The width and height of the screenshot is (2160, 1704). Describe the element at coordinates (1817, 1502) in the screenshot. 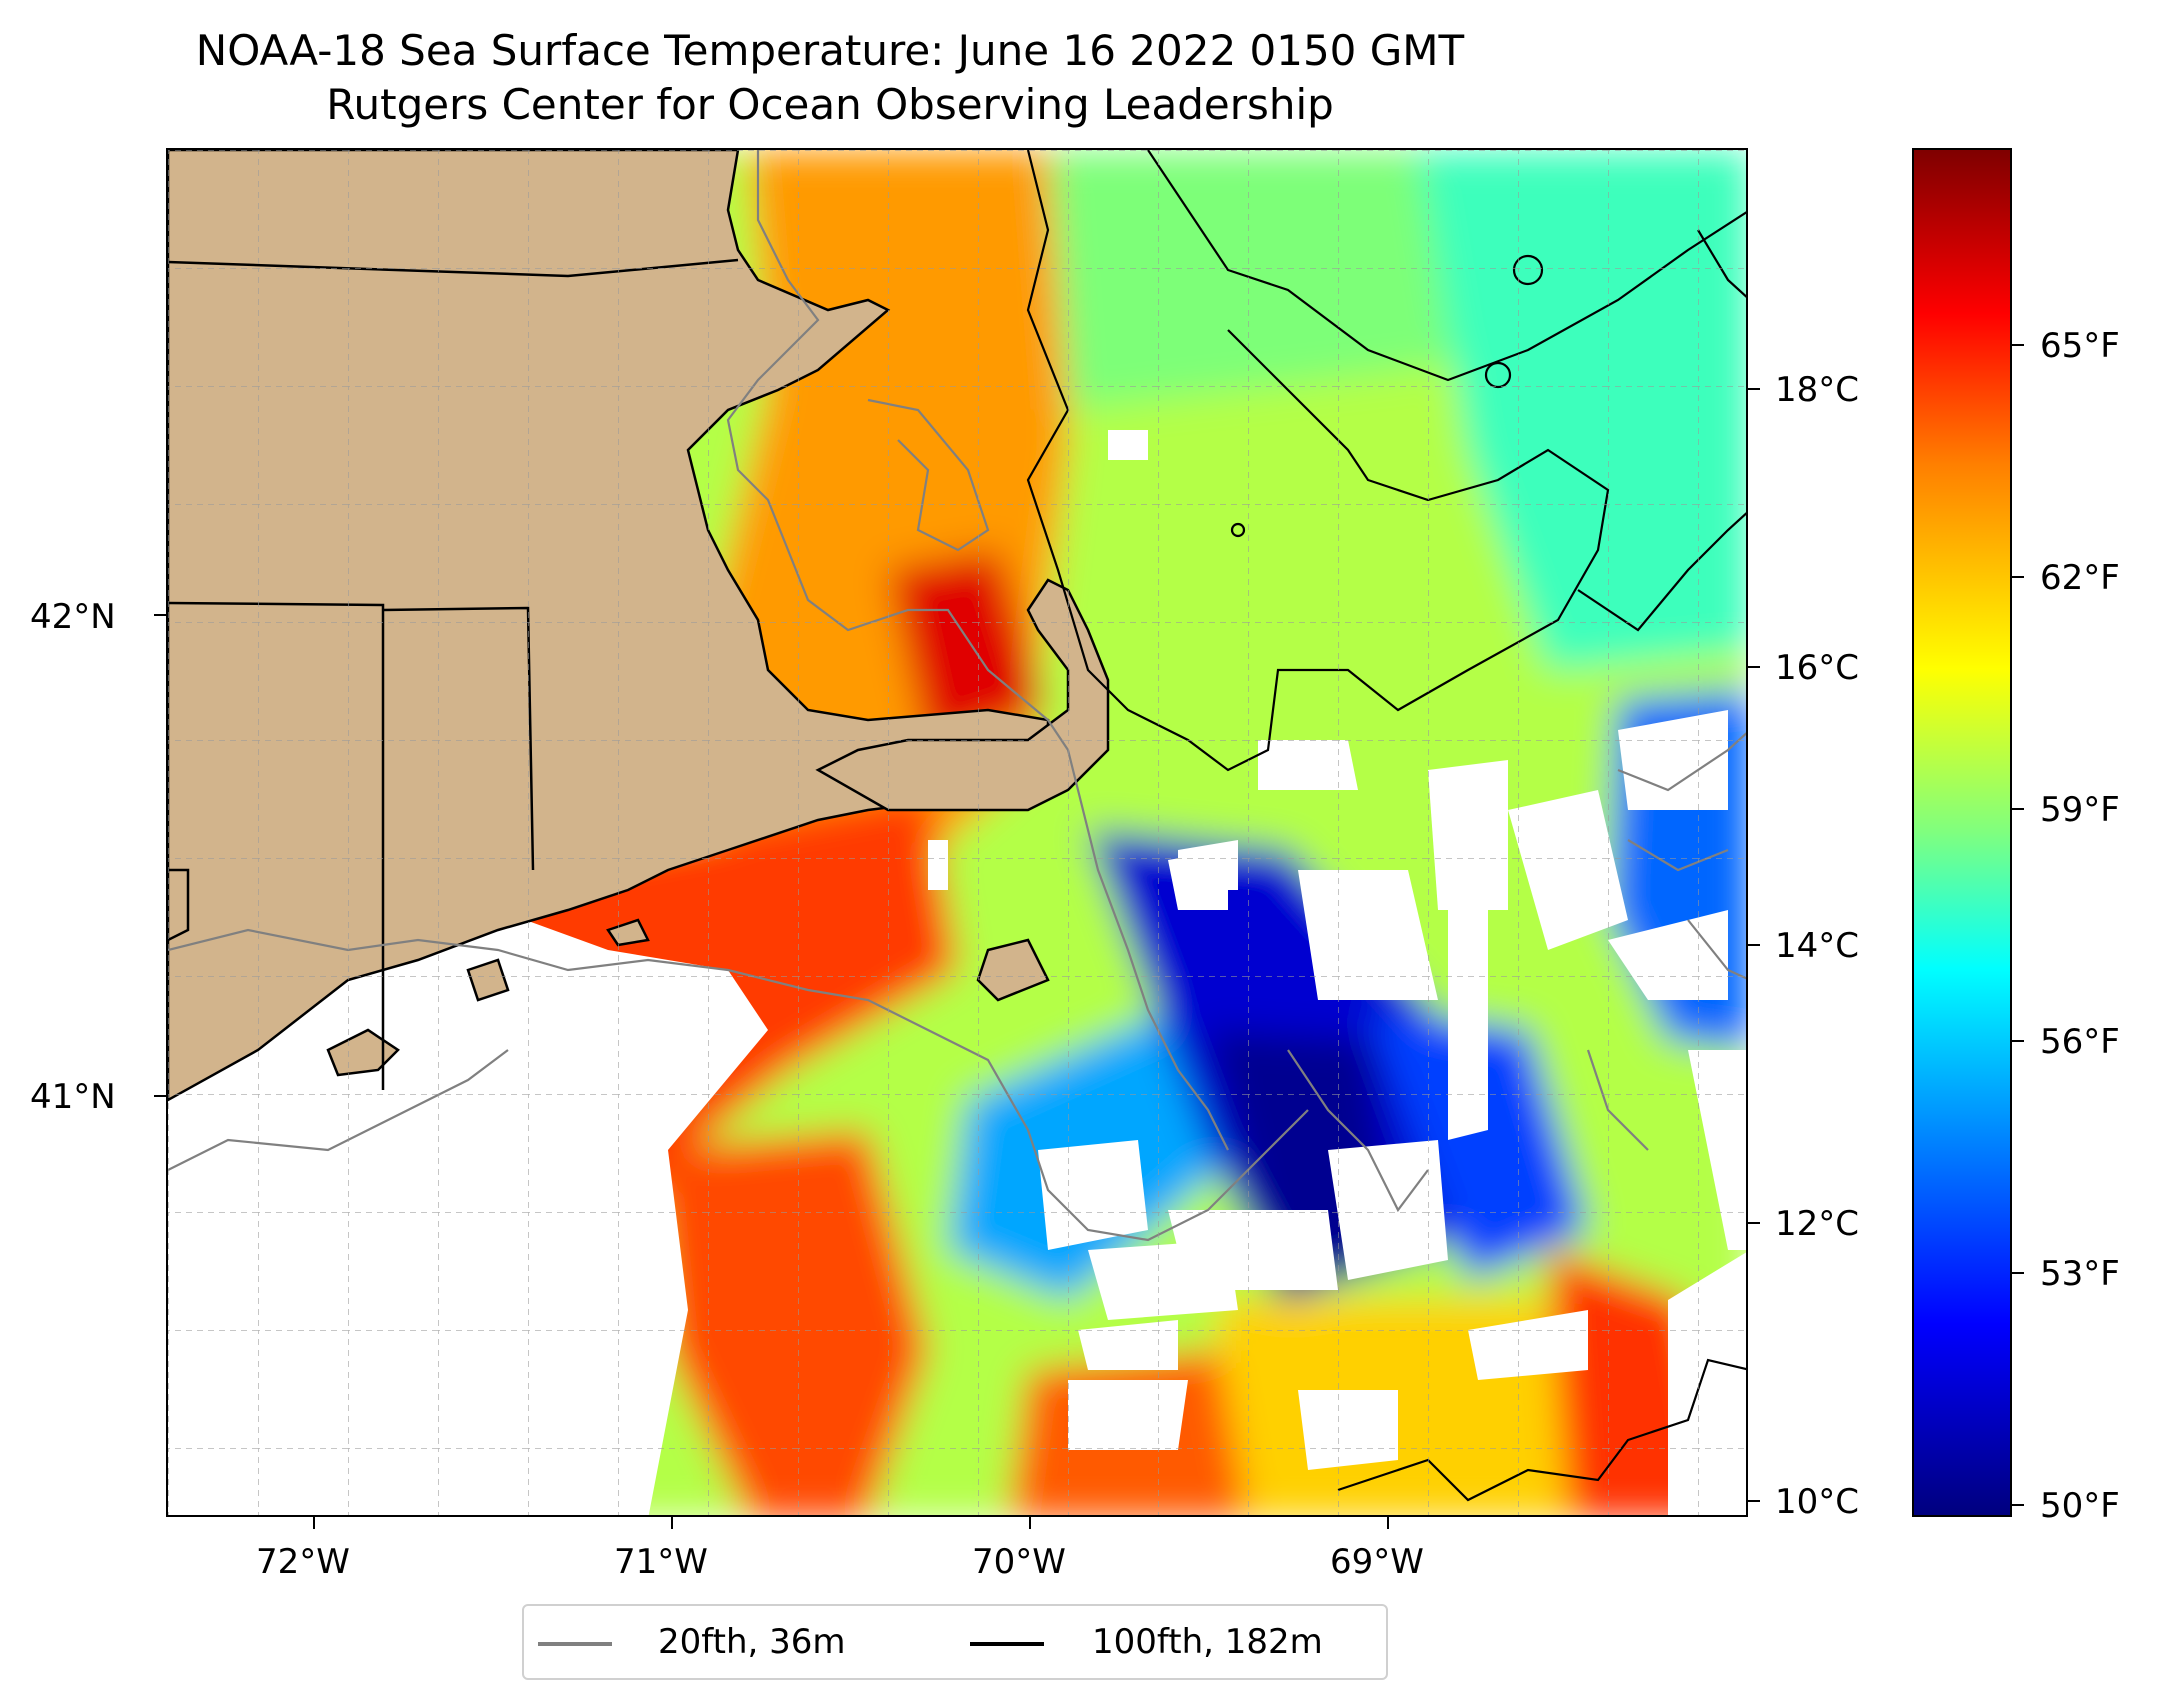

I see `celsius-tick-label: 10°C` at that location.